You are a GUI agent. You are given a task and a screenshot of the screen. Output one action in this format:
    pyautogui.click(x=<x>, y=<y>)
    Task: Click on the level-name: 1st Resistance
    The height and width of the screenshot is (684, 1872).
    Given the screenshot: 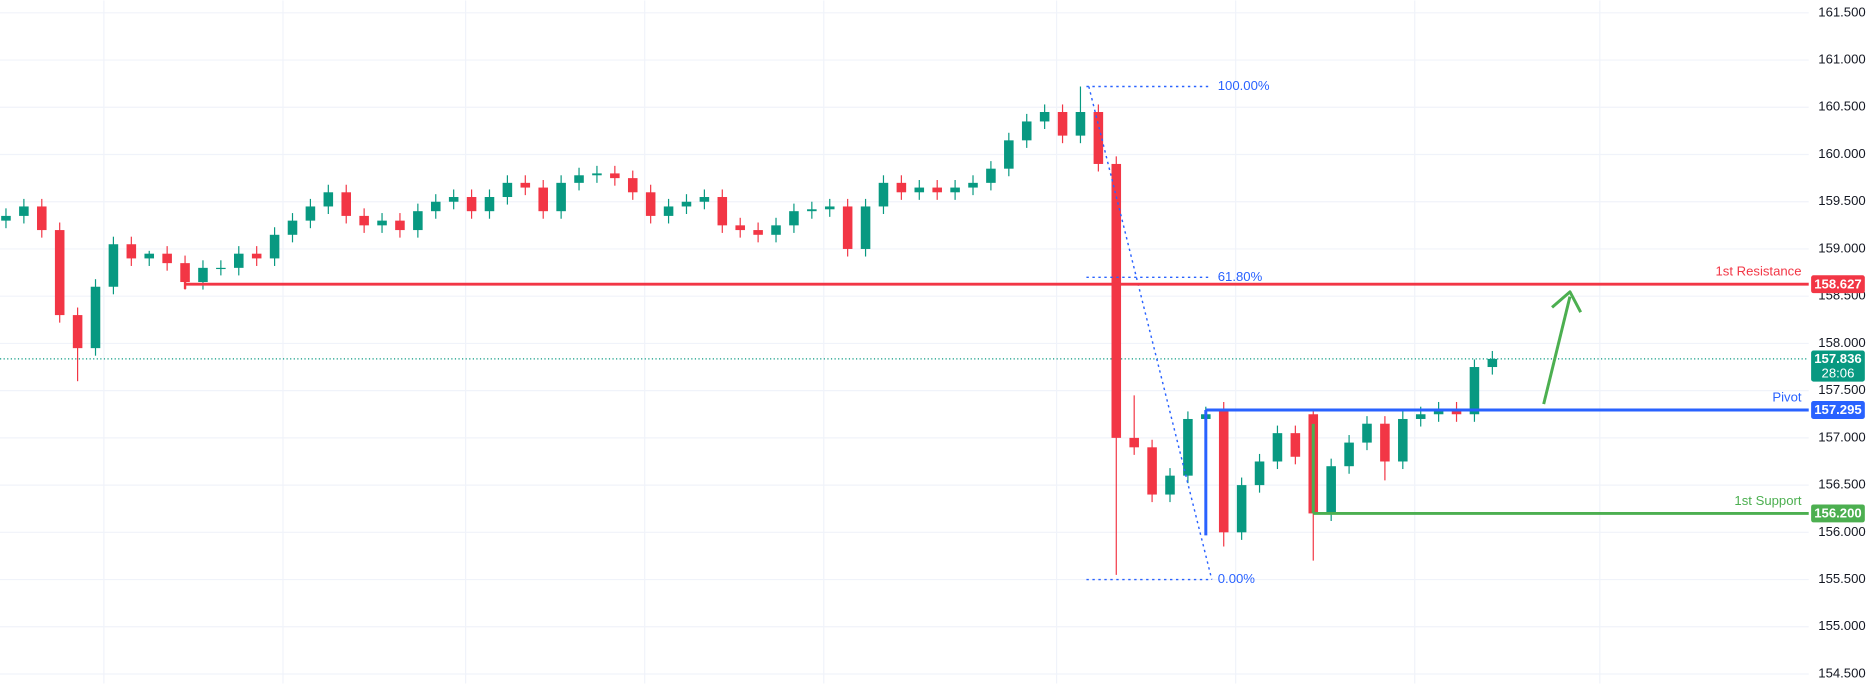 What is the action you would take?
    pyautogui.click(x=1758, y=271)
    